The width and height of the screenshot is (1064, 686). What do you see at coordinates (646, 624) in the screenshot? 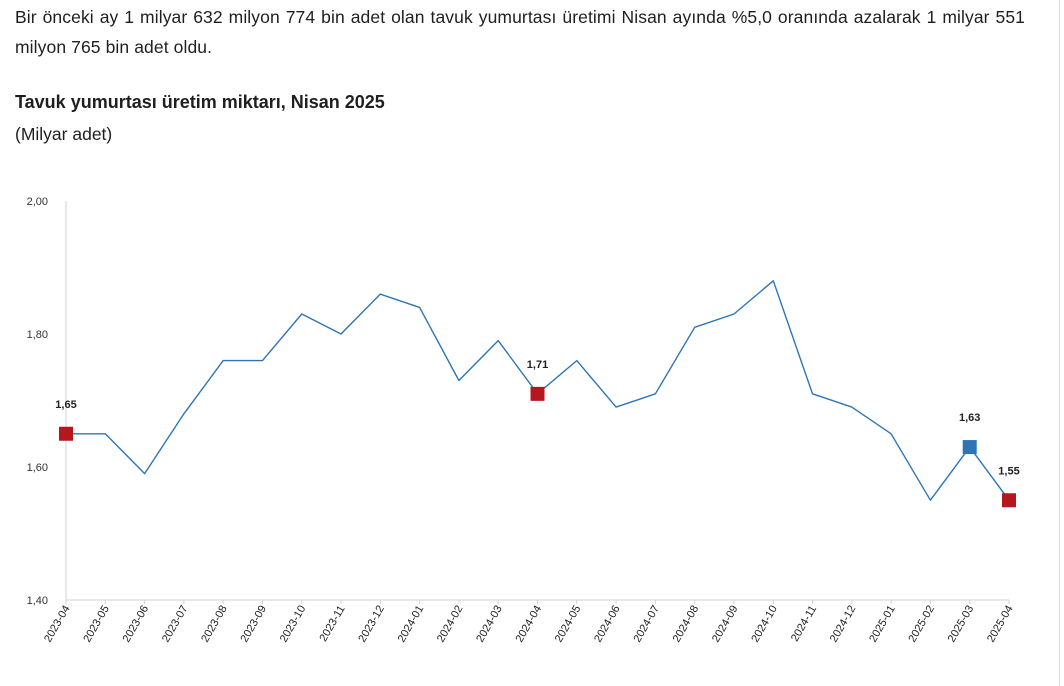
I see `x-tick-label: 2024-07` at bounding box center [646, 624].